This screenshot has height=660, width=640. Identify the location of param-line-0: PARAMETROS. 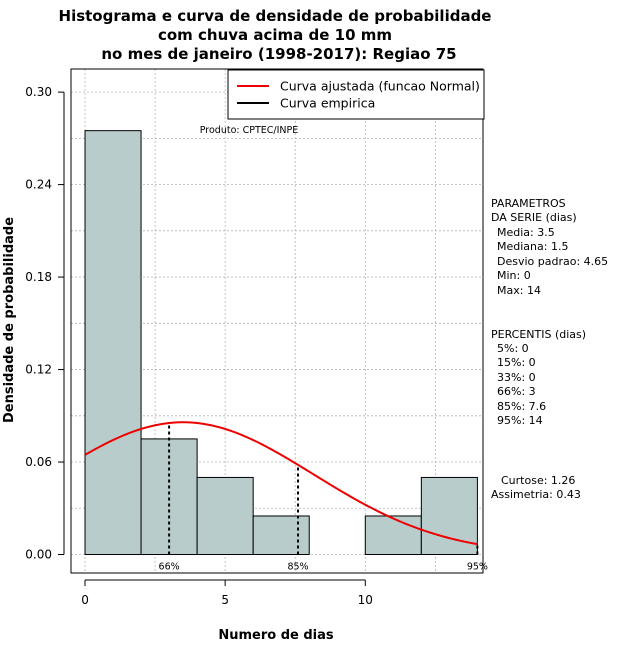
(528, 203).